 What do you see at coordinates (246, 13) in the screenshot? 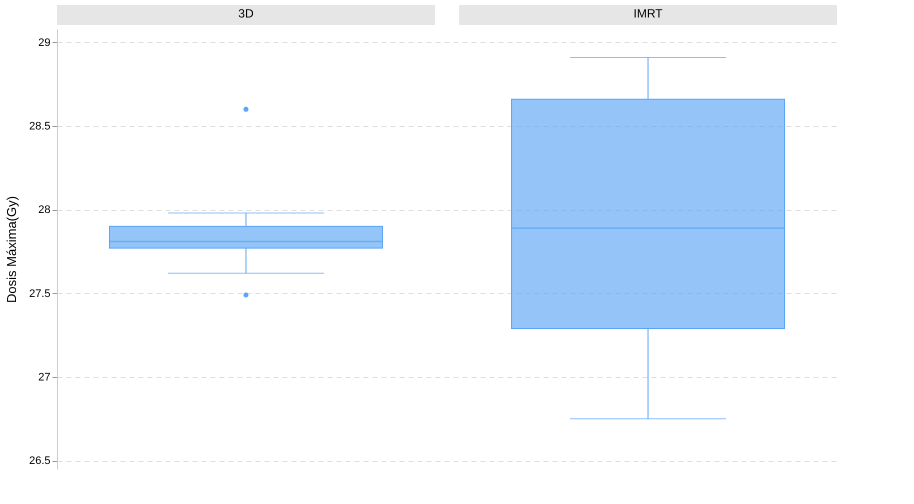
I see `x-tick-label: 3D` at bounding box center [246, 13].